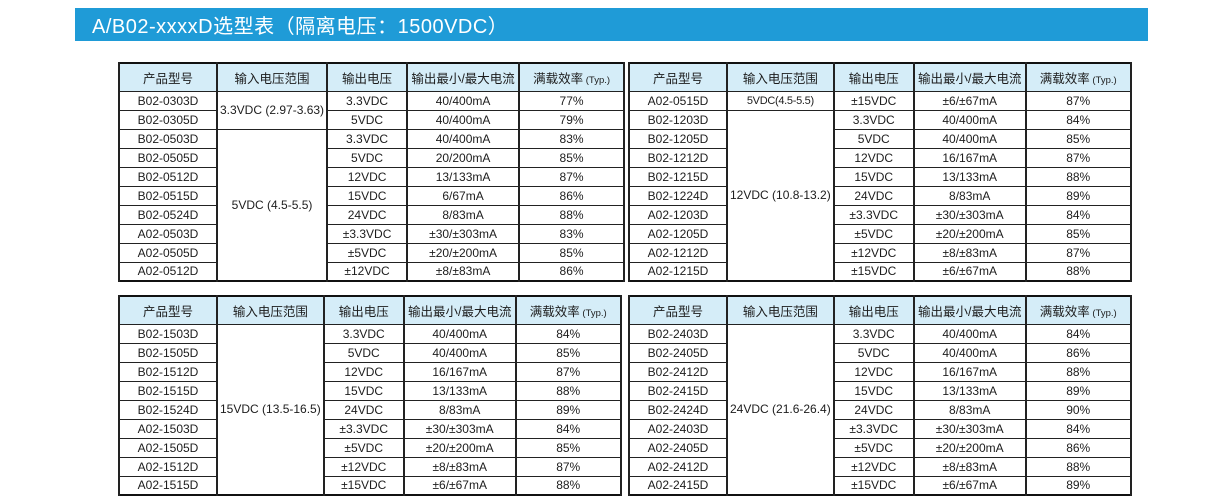 This screenshot has width=1212, height=503. I want to click on model-cell: B02-1203D, so click(678, 119).